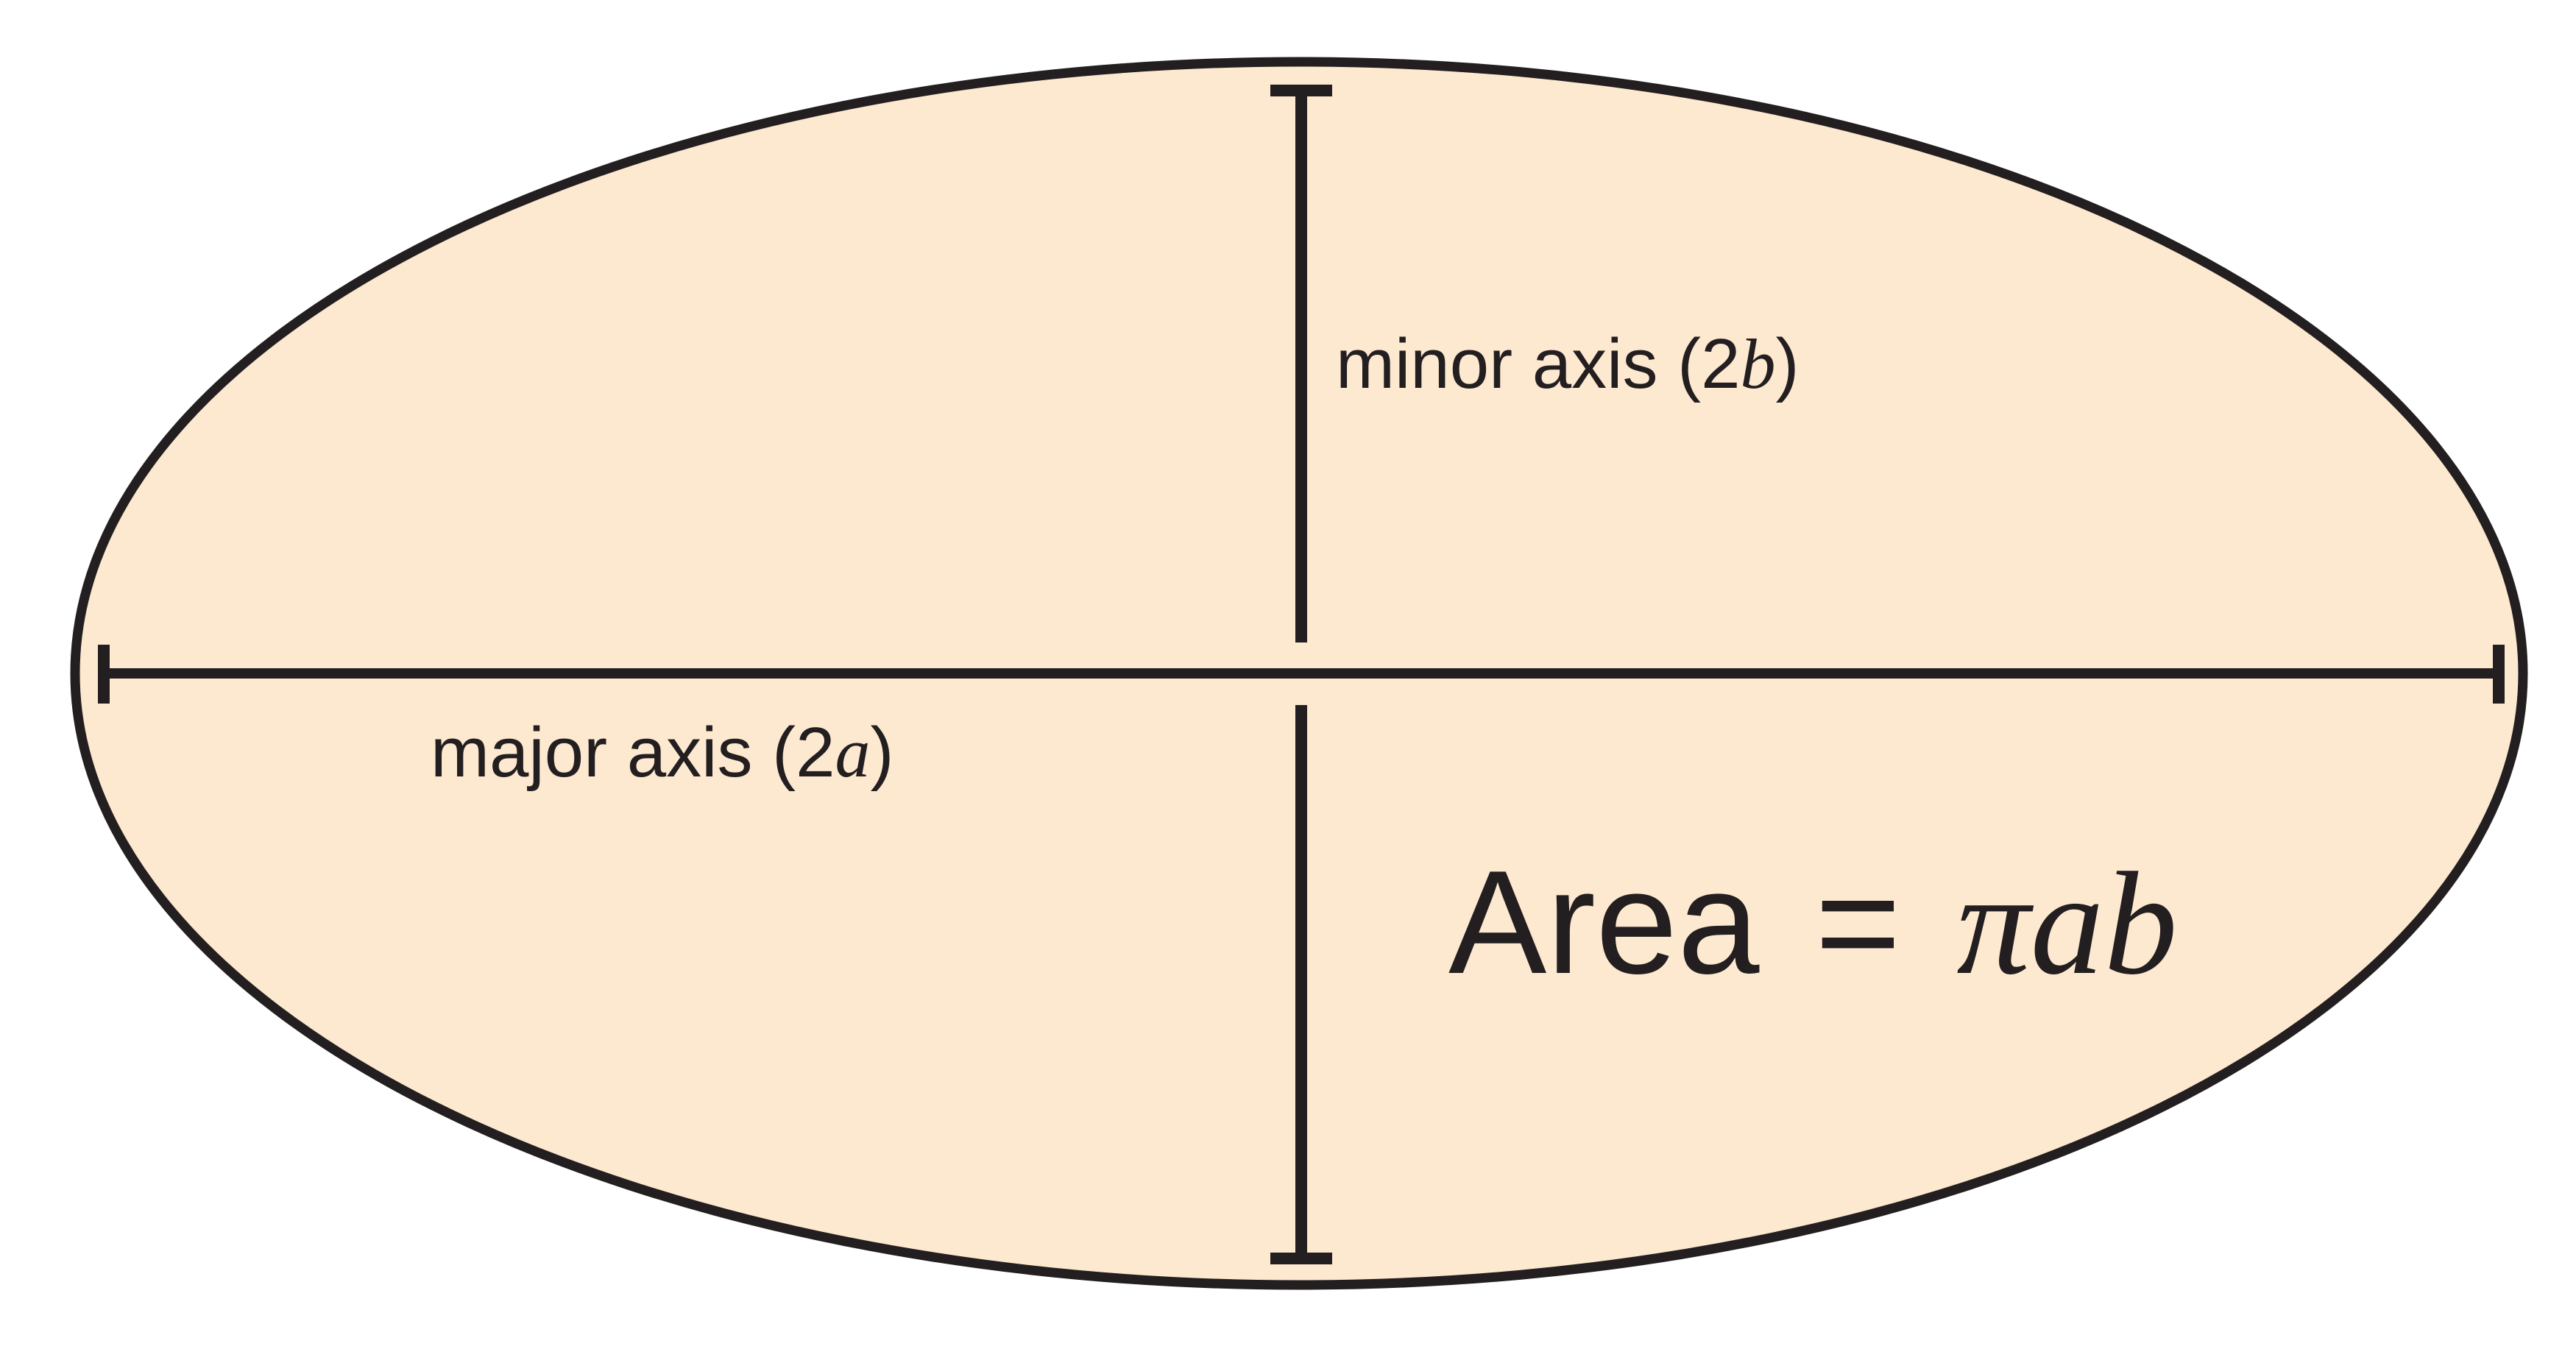 Image resolution: width=2576 pixels, height=1349 pixels. Describe the element at coordinates (1757, 364) in the screenshot. I see `minor-axis-label-variable: b` at that location.